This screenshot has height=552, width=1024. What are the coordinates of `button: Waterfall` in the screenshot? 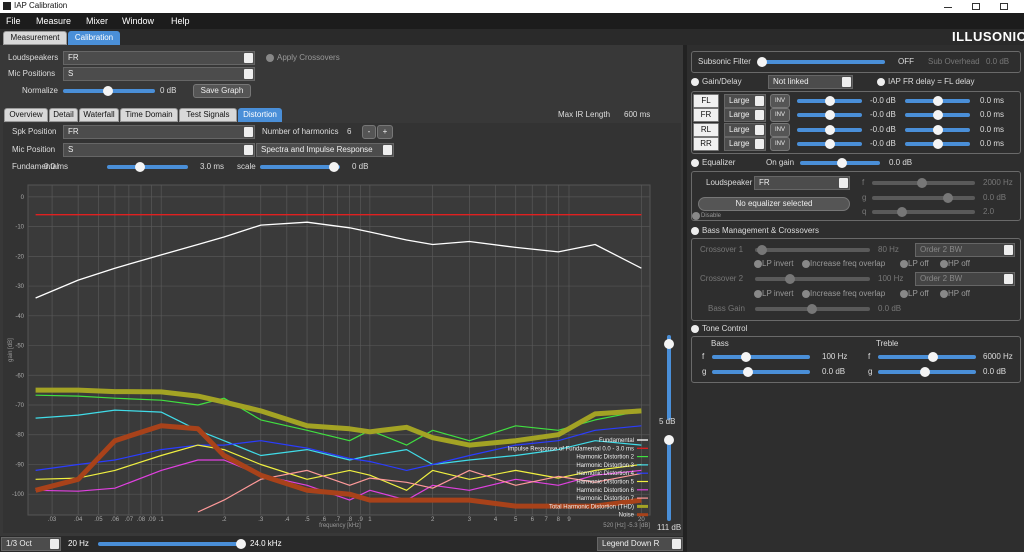 It's located at (99, 115).